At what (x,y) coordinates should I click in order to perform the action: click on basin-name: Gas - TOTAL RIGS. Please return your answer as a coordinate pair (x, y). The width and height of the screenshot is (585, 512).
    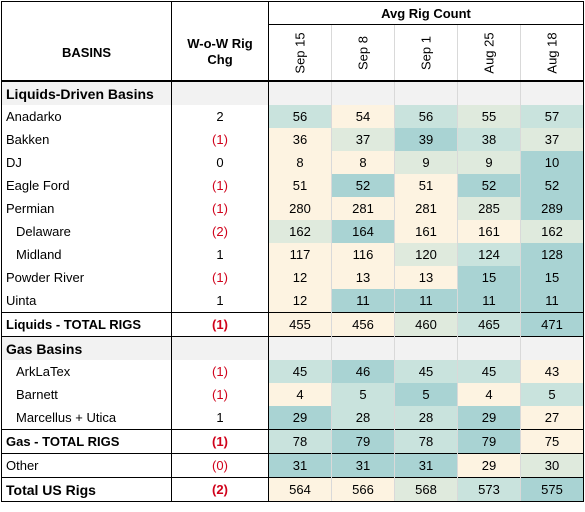
    Looking at the image, I should click on (86, 441).